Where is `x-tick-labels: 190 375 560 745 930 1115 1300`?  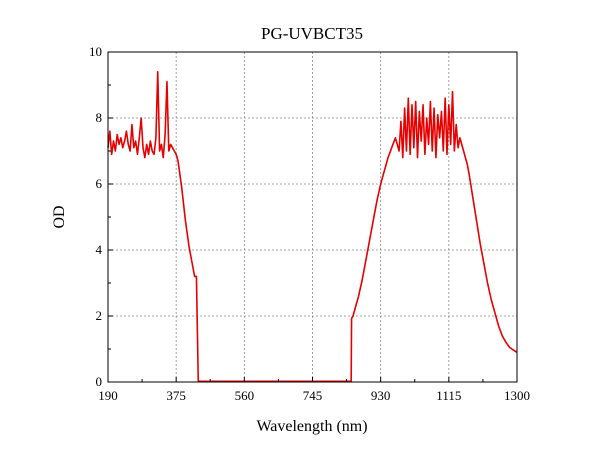
x-tick-labels: 190 375 560 745 930 1115 1300 is located at coordinates (314, 395).